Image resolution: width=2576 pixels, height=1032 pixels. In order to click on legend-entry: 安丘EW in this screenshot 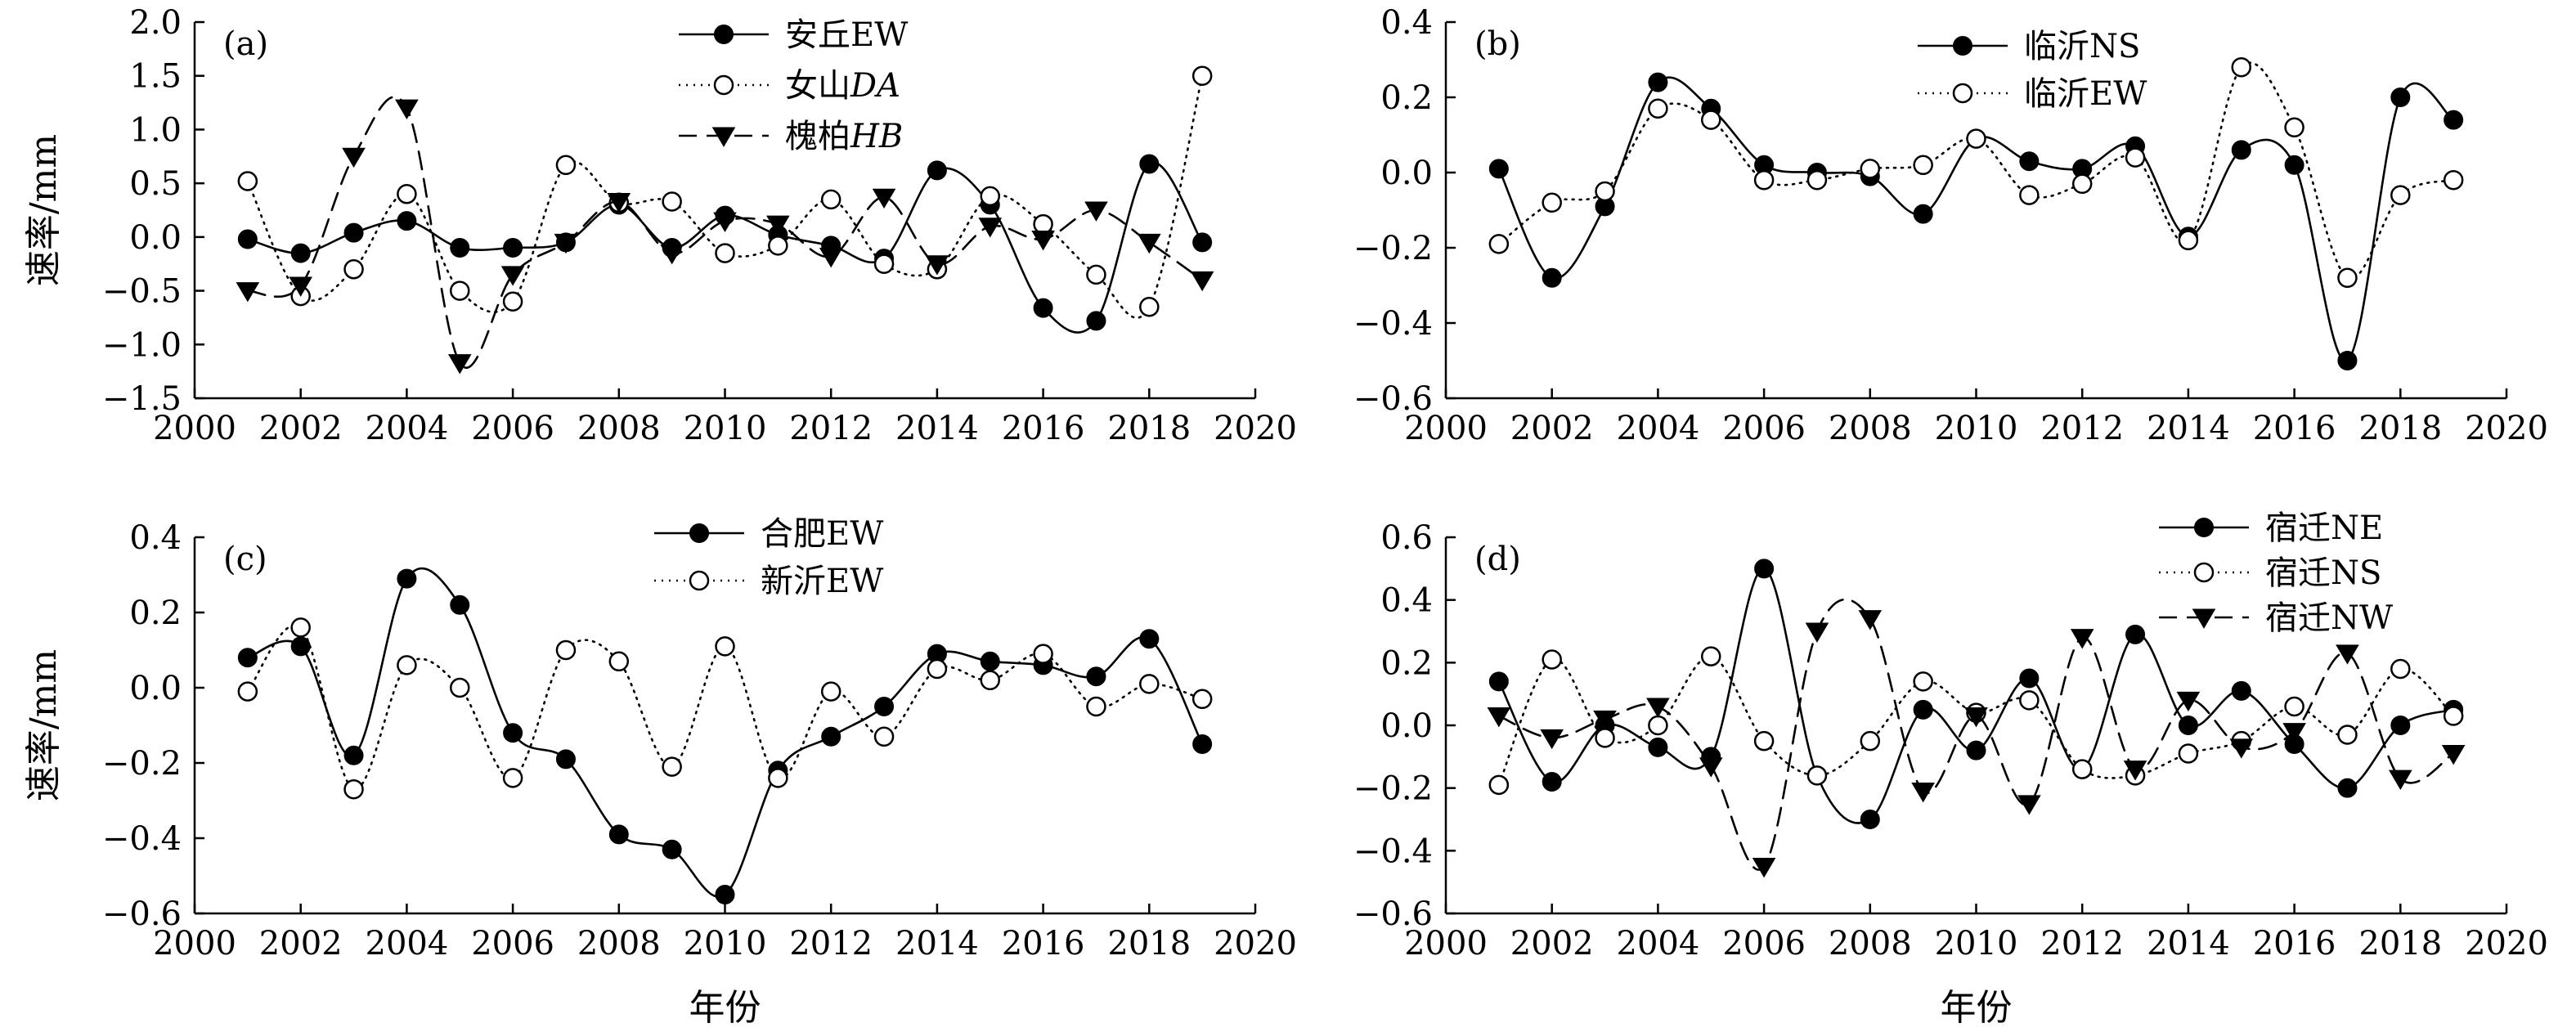, I will do `click(793, 35)`.